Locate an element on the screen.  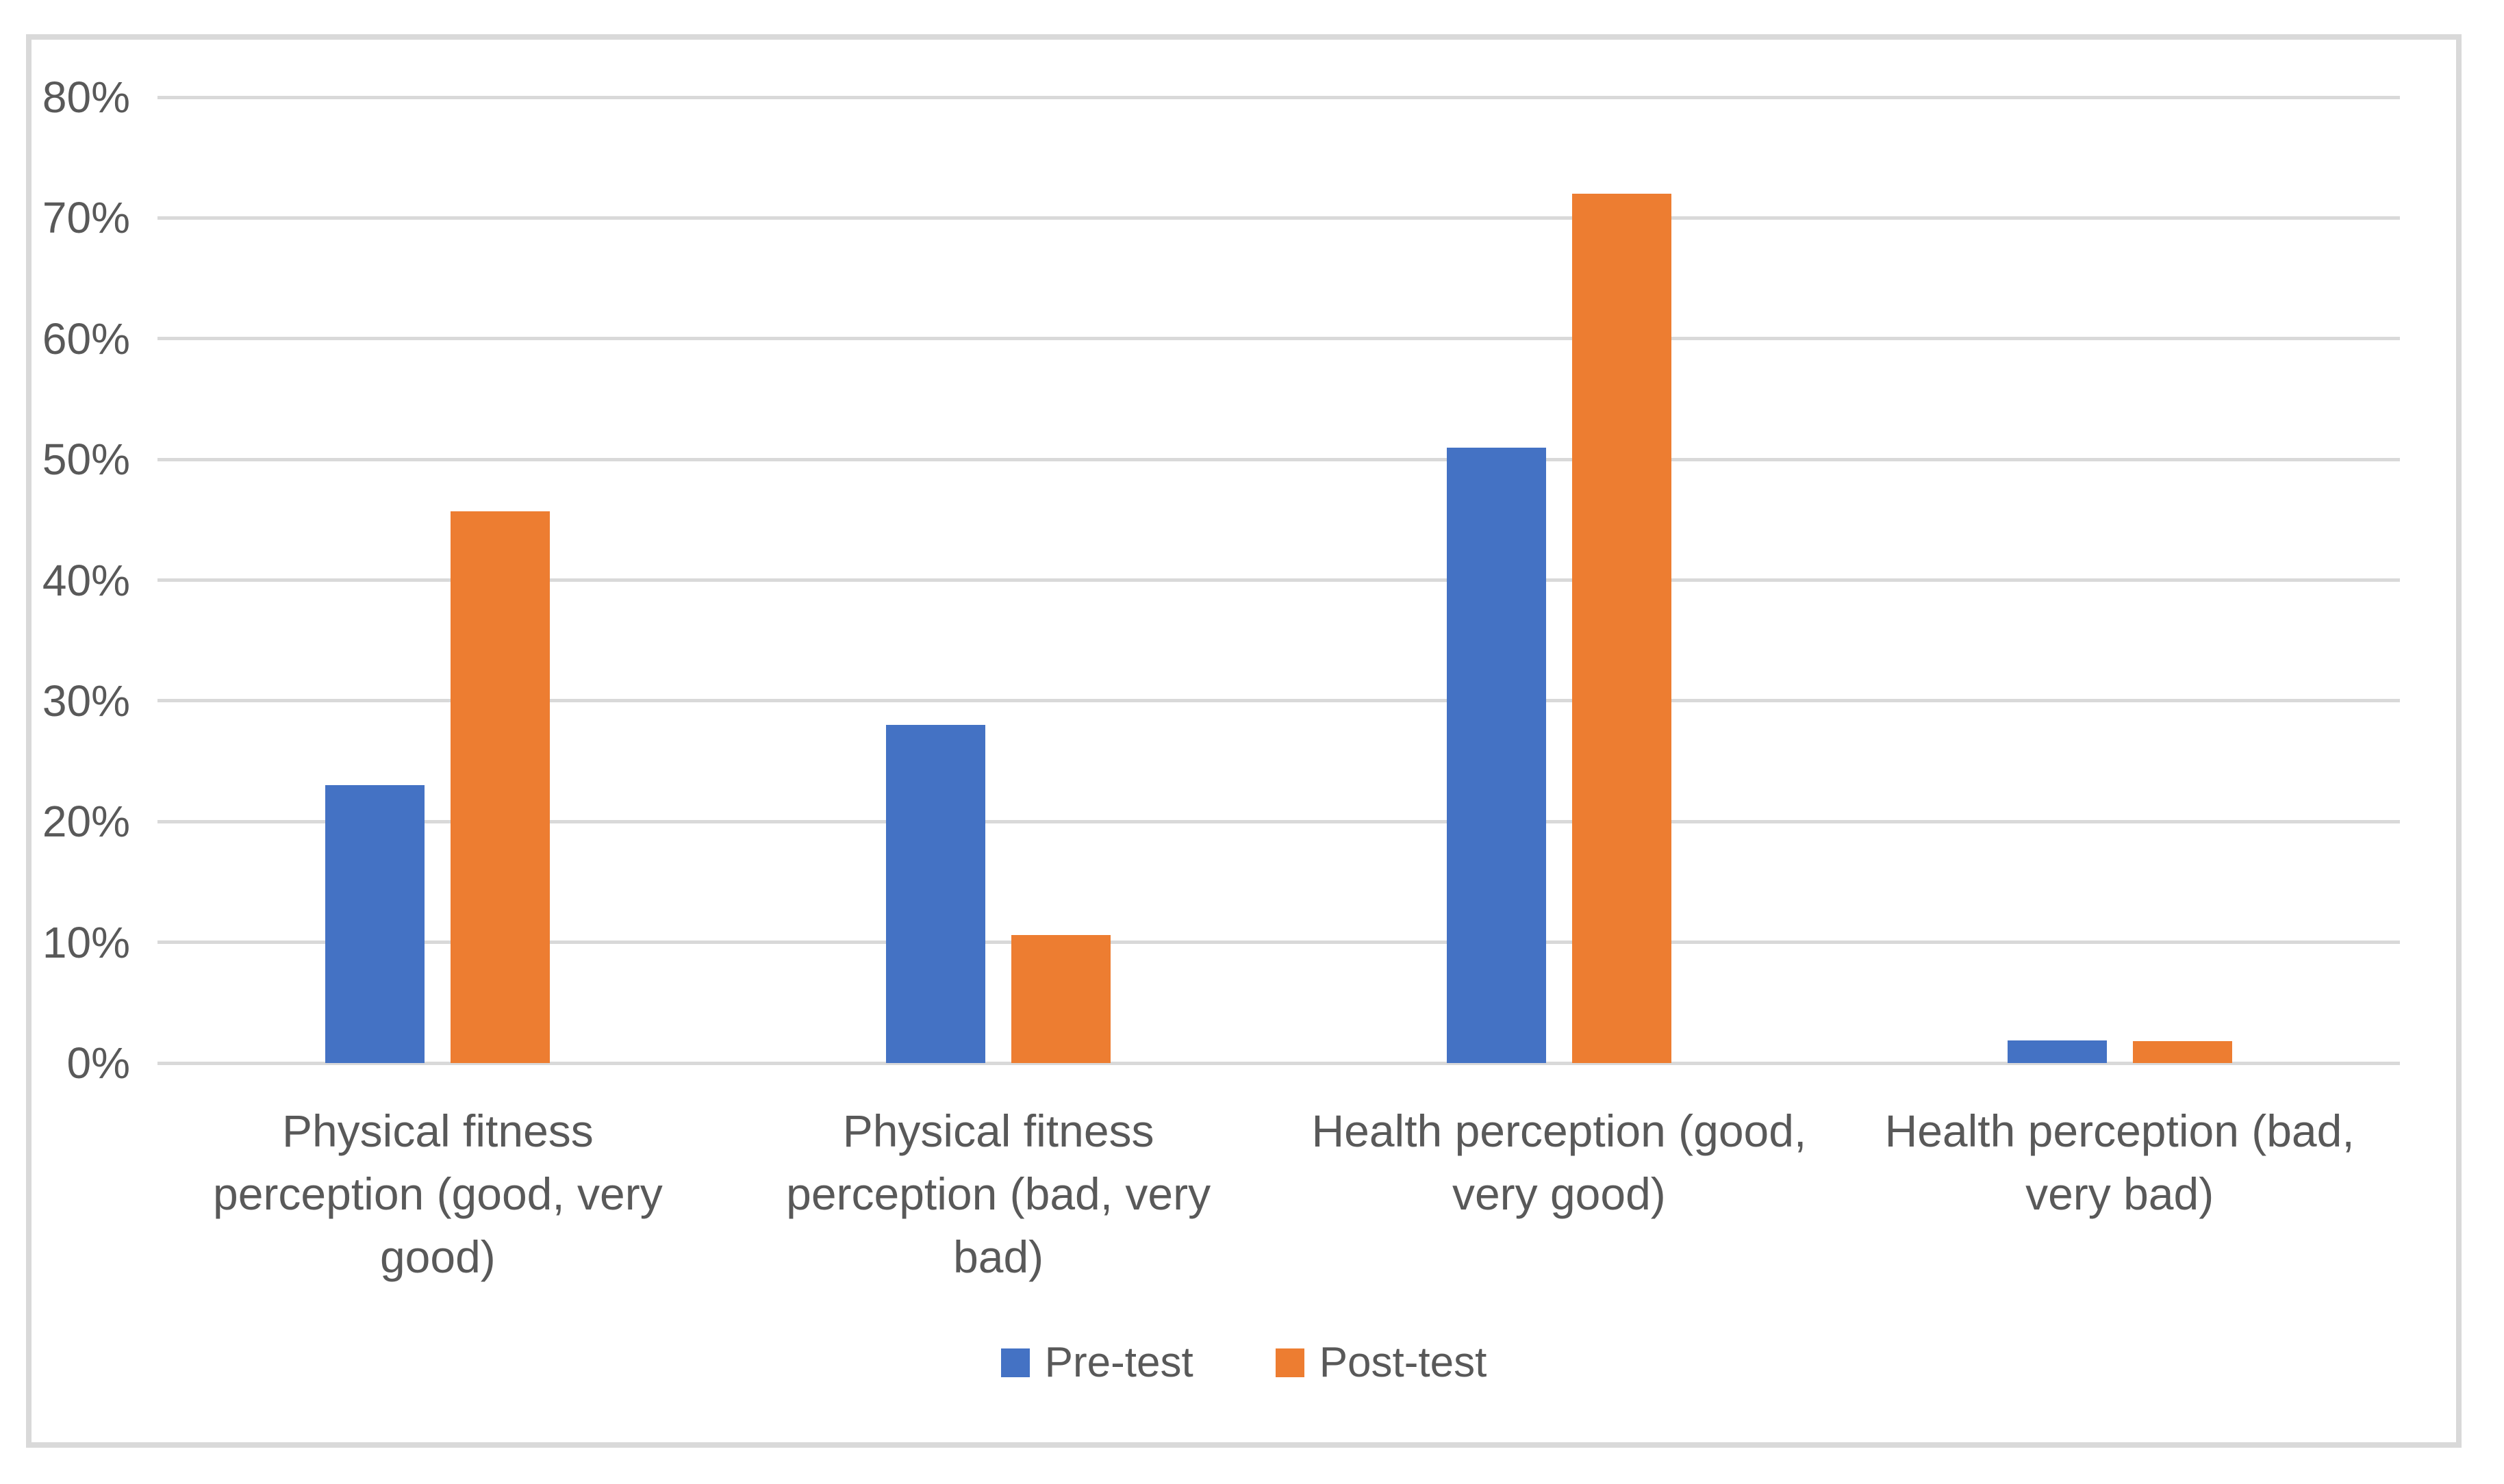
category-label-line: good) is located at coordinates (437, 1256).